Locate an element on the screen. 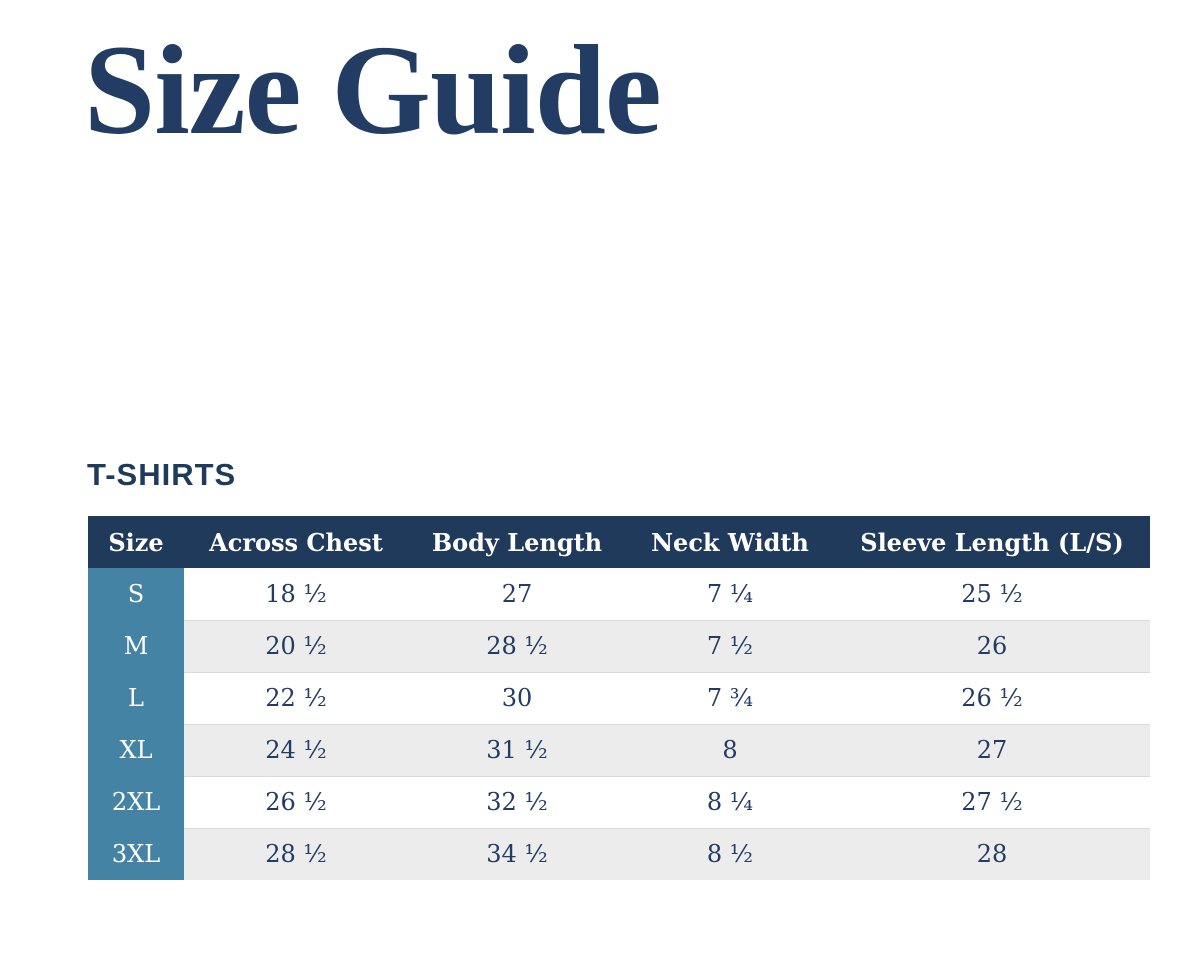 This screenshot has width=1204, height=966. column-header-sleeve-length: Sleeve Length (L/S) is located at coordinates (992, 542).